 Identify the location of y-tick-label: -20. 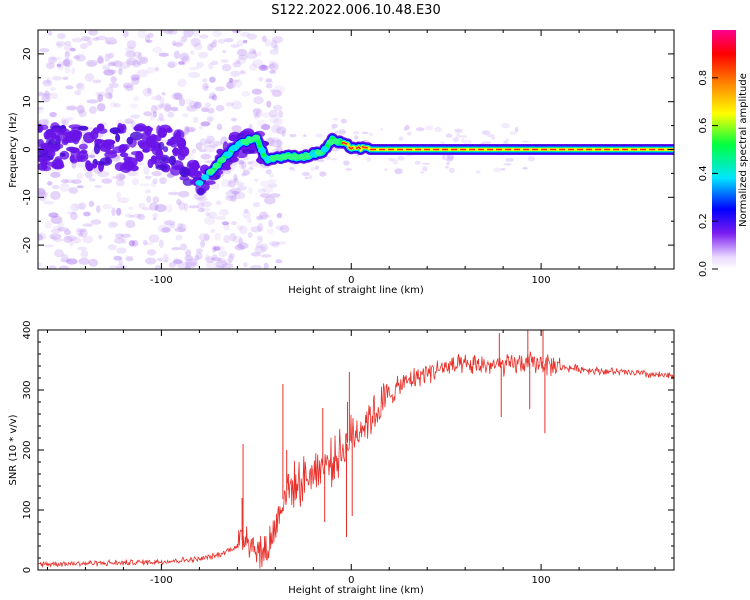
(27, 245).